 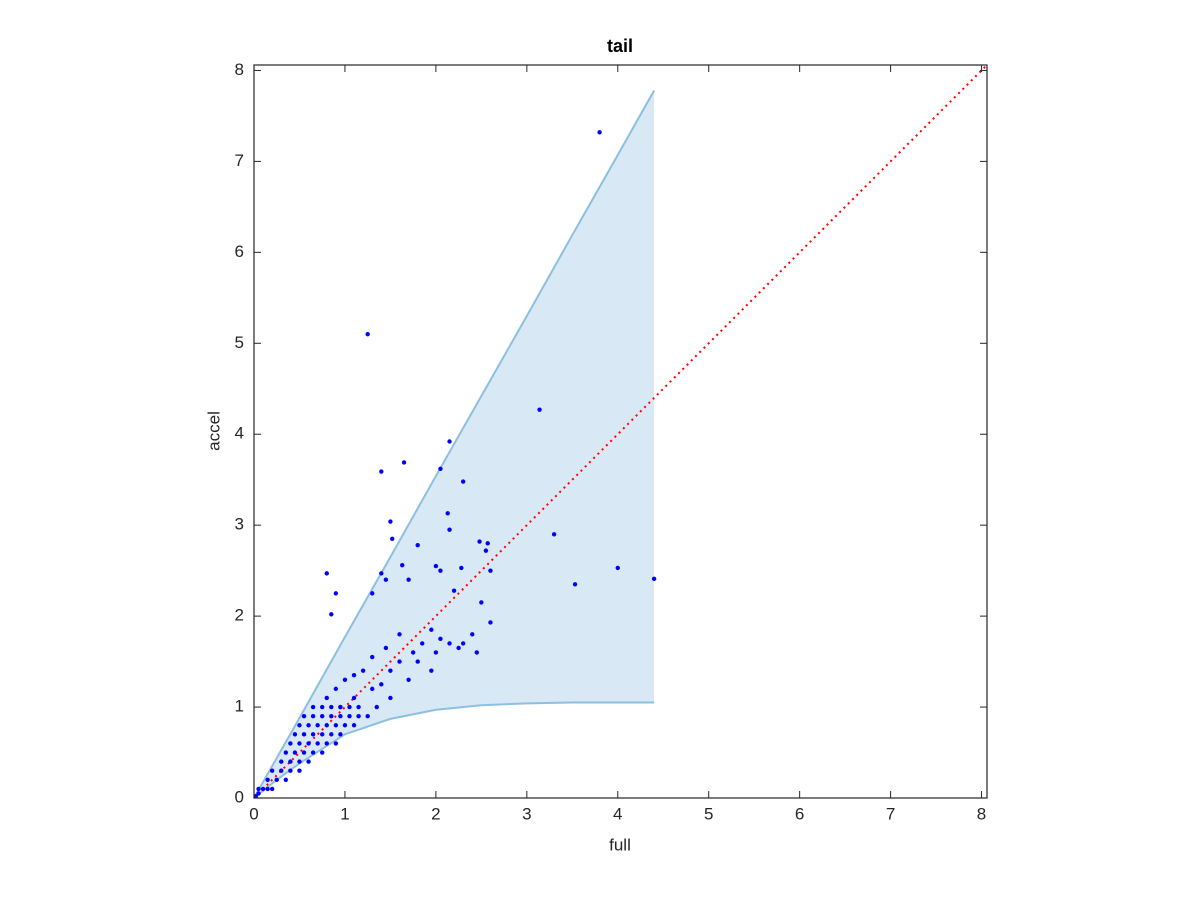 What do you see at coordinates (620, 46) in the screenshot?
I see `chart-title: tail` at bounding box center [620, 46].